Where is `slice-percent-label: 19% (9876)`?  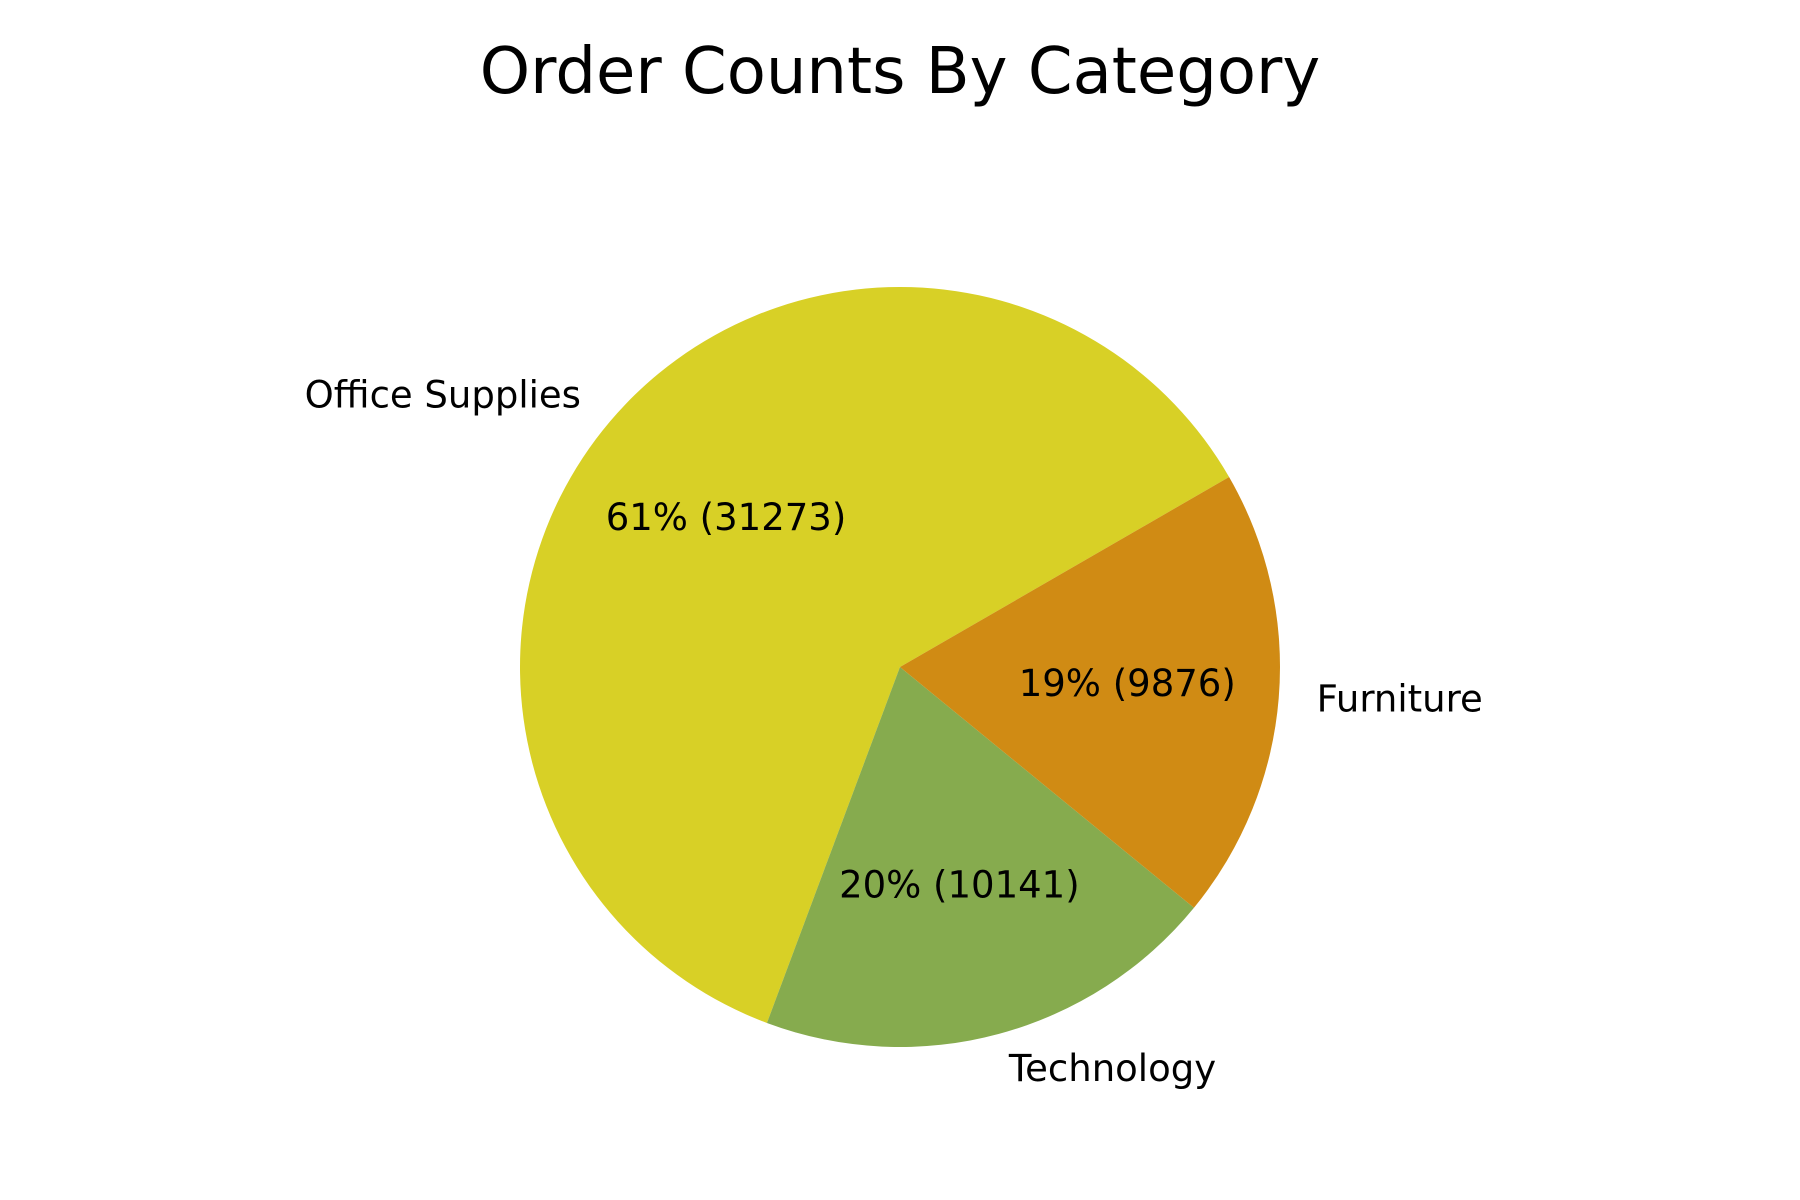 slice-percent-label: 19% (9876) is located at coordinates (1127, 683).